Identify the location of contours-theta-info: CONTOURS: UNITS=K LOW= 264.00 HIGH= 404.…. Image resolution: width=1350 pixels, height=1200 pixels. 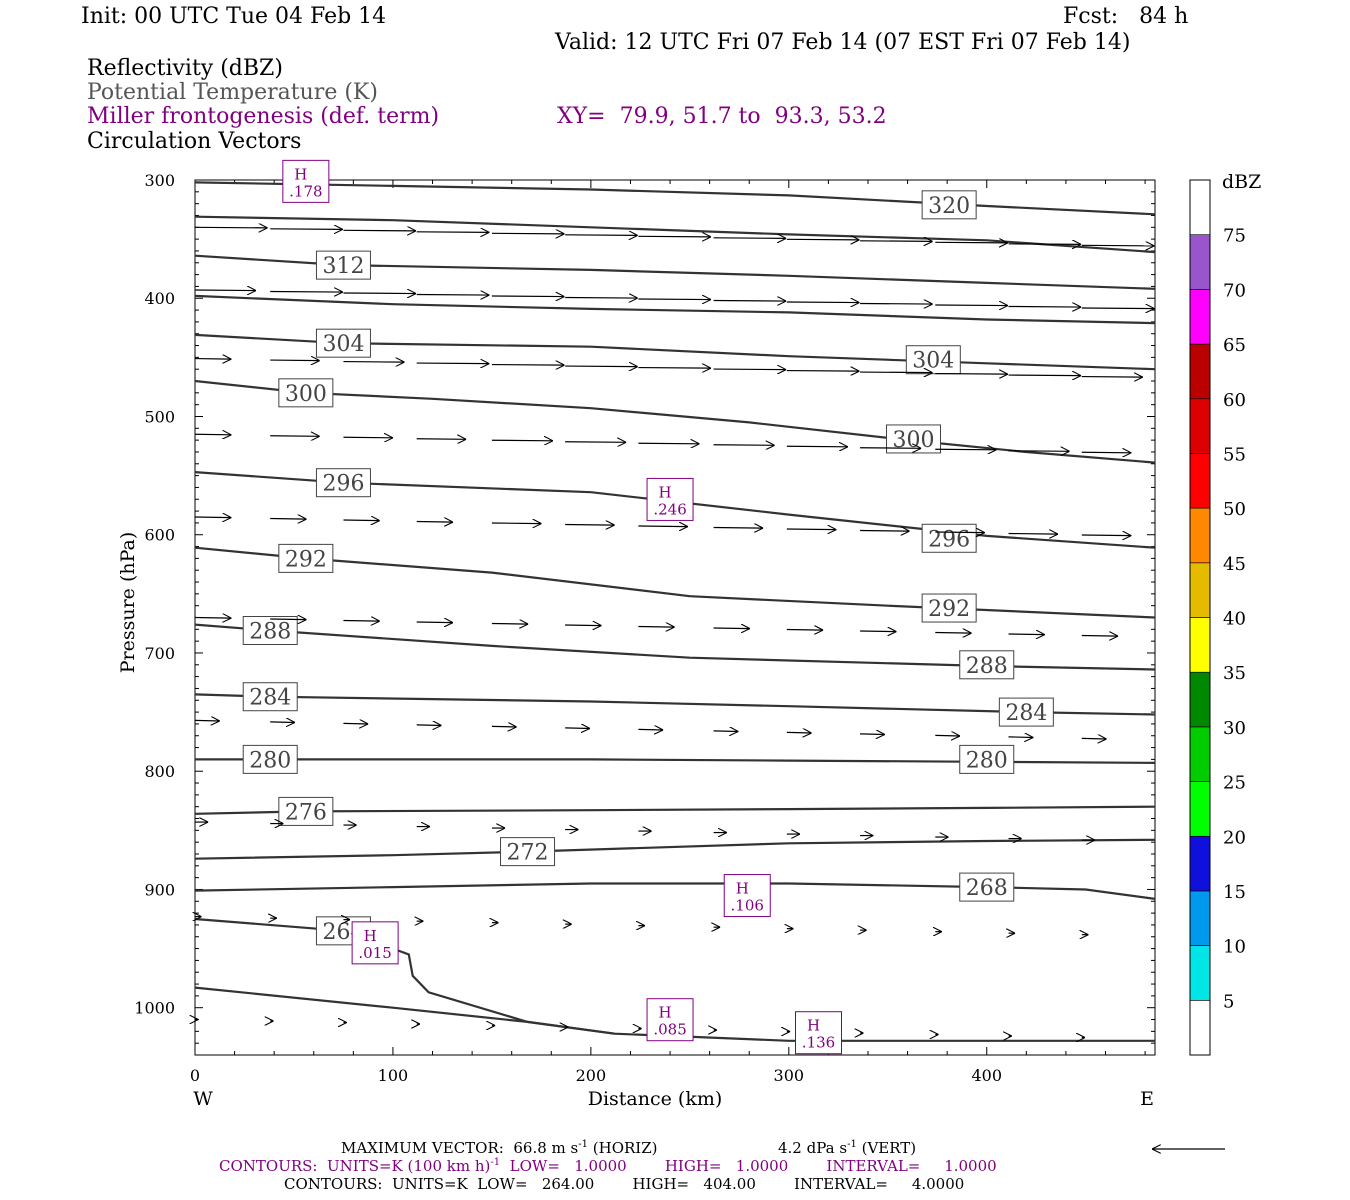
(624, 1184).